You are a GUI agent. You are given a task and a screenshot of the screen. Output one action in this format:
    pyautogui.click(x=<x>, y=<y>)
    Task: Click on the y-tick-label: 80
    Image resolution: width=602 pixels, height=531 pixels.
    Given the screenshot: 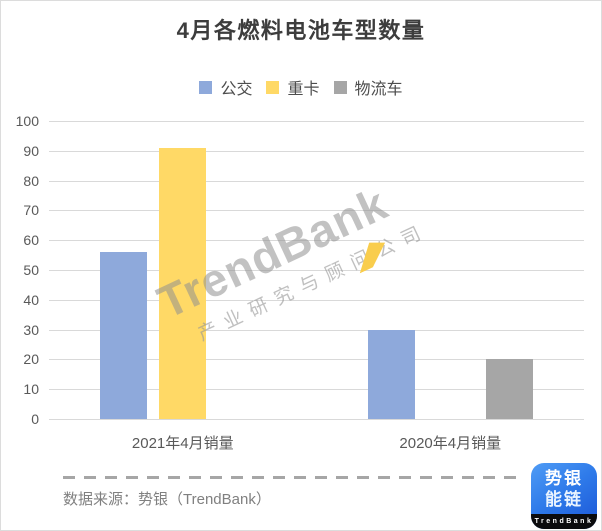 What is the action you would take?
    pyautogui.click(x=31, y=180)
    